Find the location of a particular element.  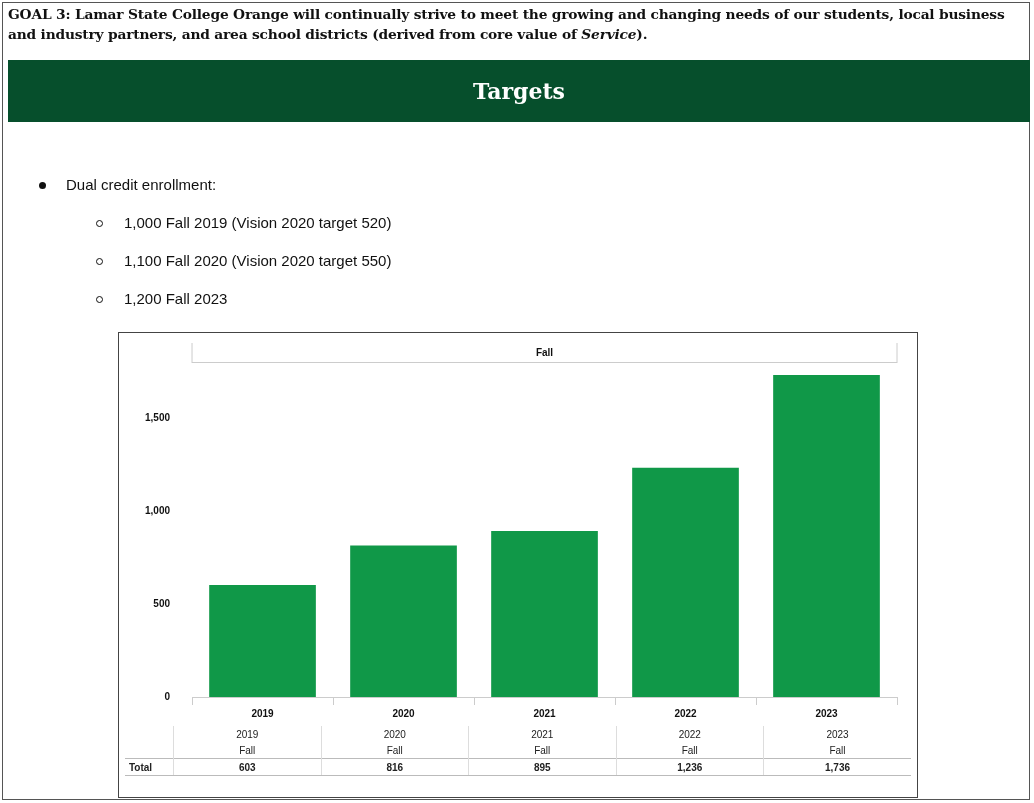

data-label: 1,736 is located at coordinates (837, 767).